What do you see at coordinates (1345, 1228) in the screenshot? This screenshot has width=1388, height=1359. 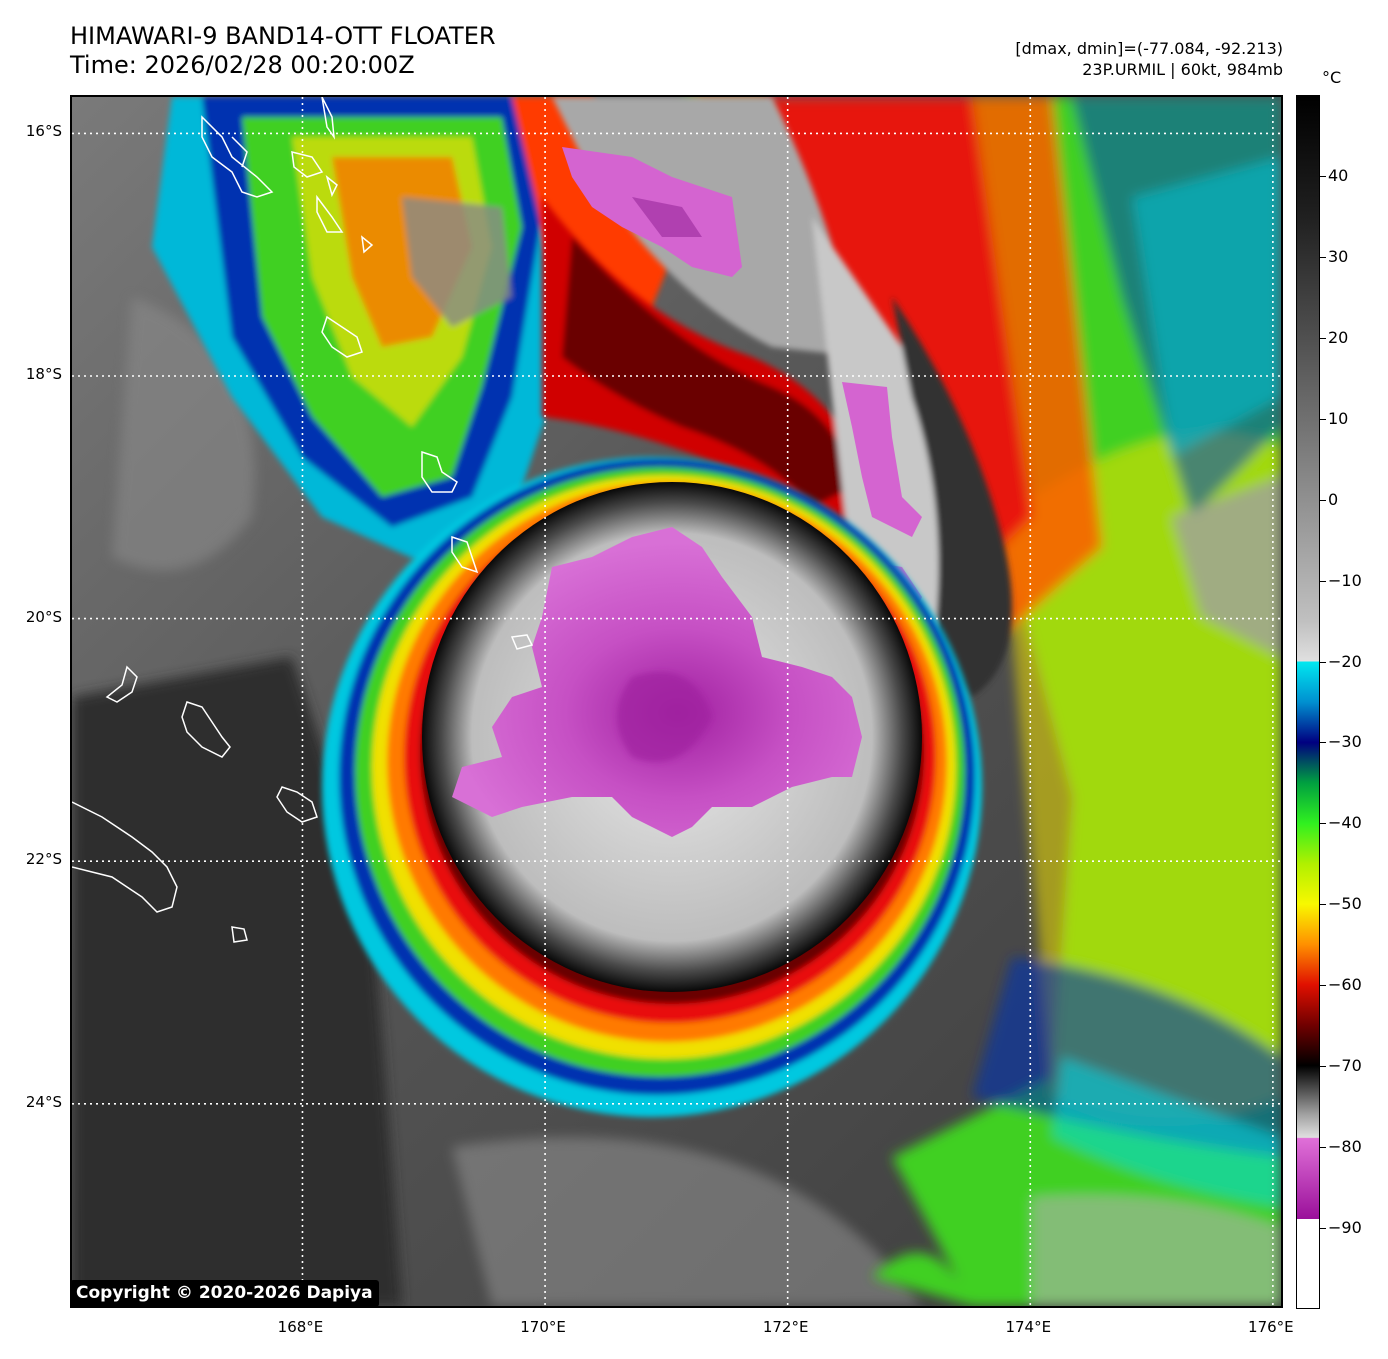 I see `colorbar-label: −90` at bounding box center [1345, 1228].